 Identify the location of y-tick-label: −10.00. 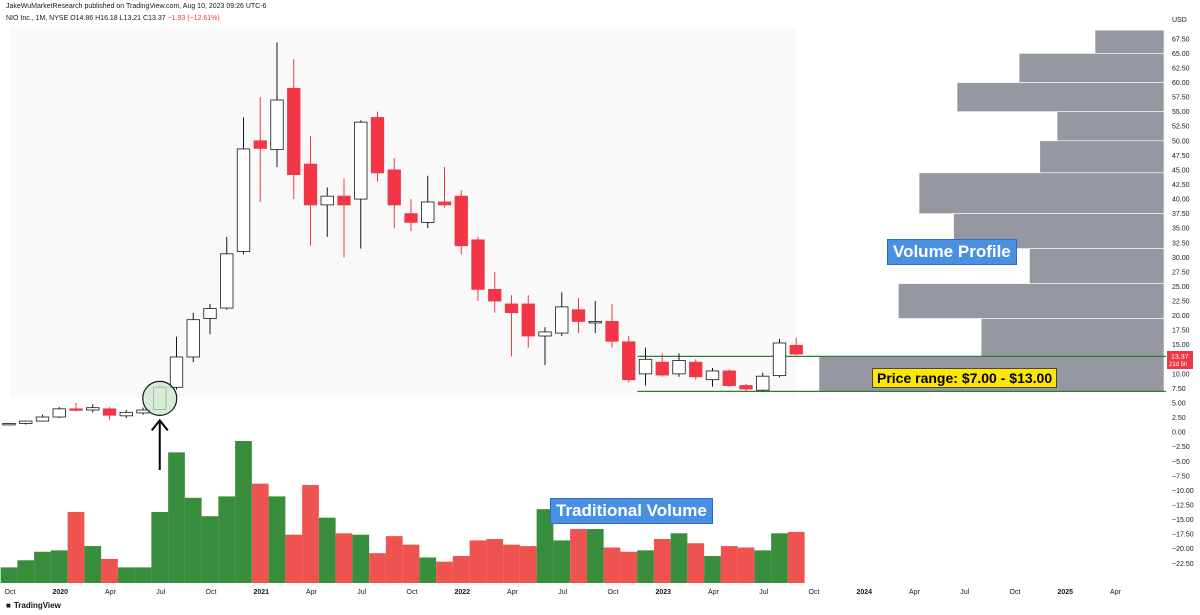
(1183, 491).